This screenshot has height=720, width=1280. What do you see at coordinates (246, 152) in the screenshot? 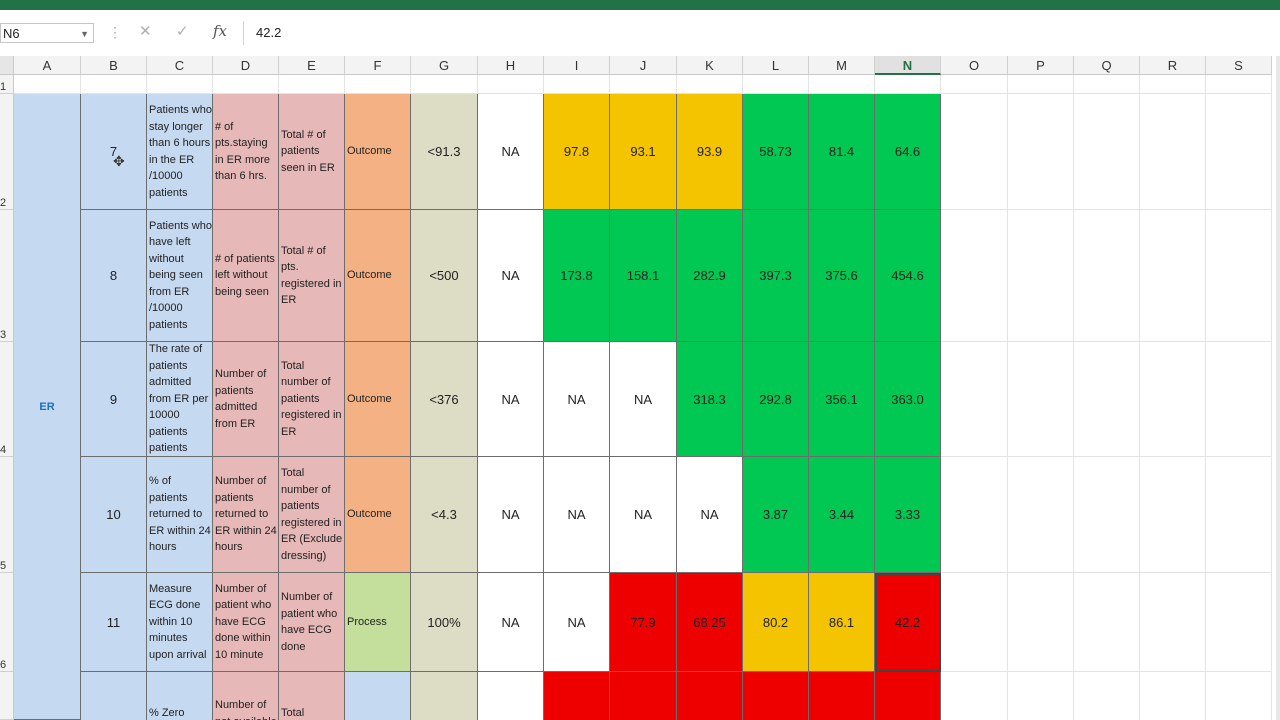
I see `numerator-cell: # of pts.staying in ER more than 6 hrs.` at bounding box center [246, 152].